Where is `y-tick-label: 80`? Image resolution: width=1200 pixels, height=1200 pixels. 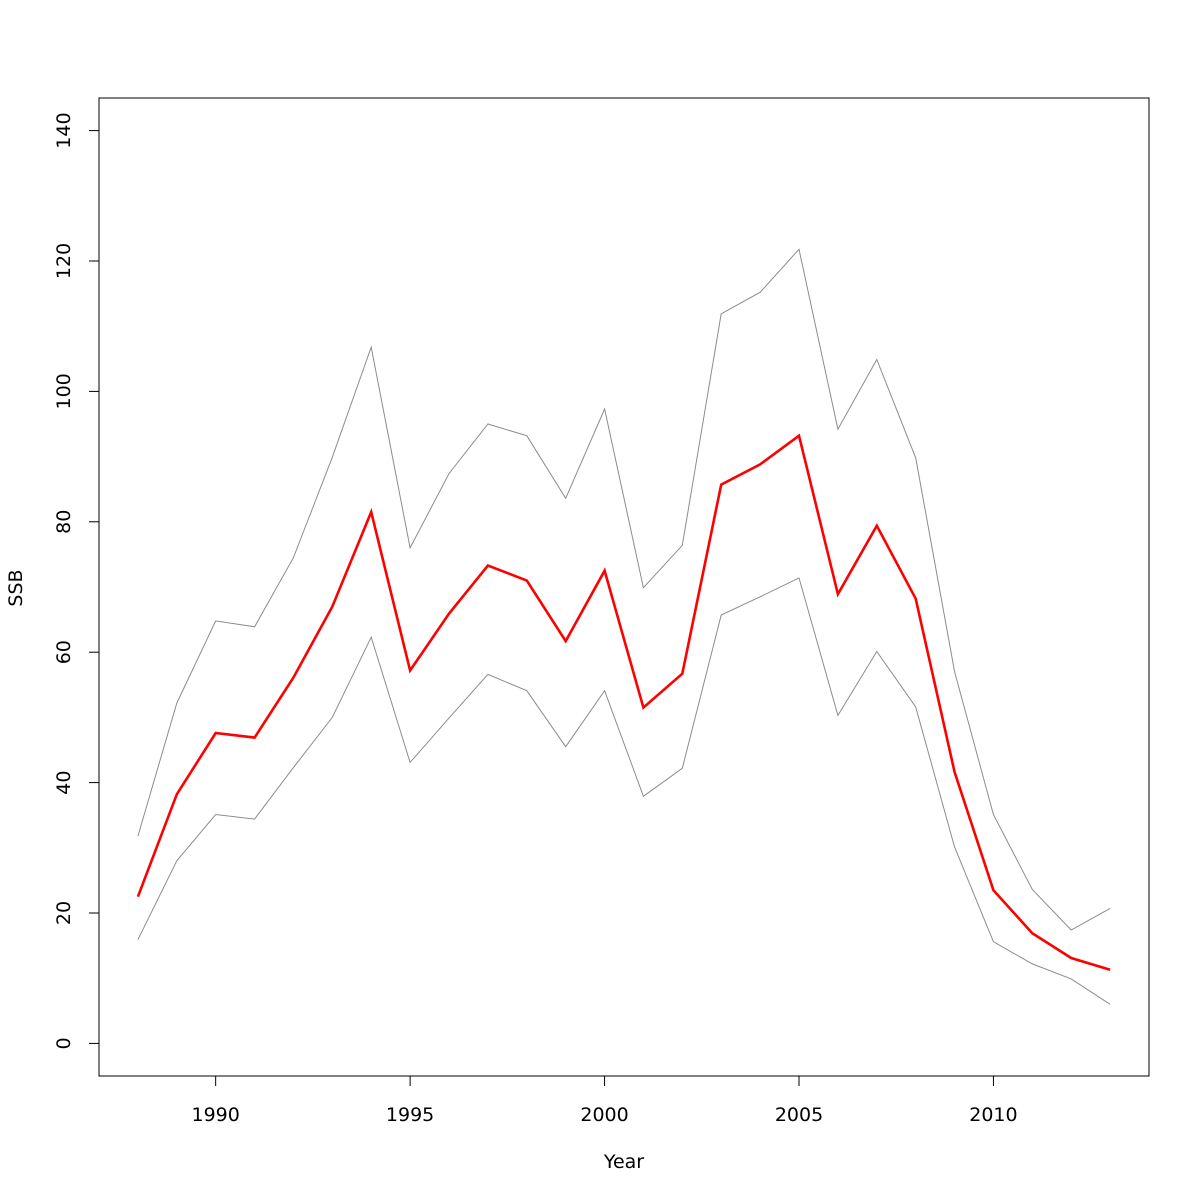
y-tick-label: 80 is located at coordinates (64, 522).